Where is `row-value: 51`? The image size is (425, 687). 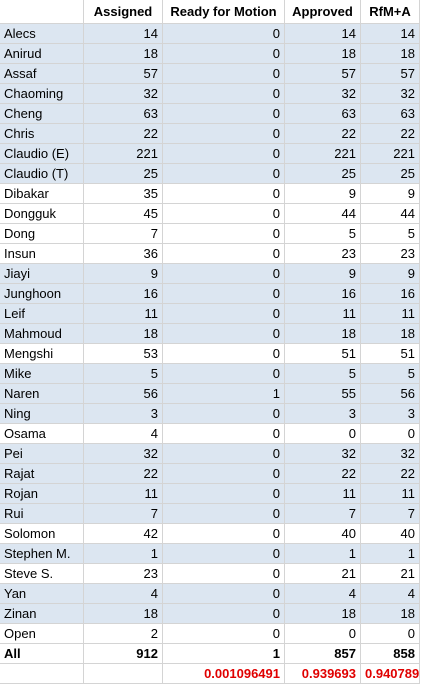
row-value: 51 is located at coordinates (390, 354).